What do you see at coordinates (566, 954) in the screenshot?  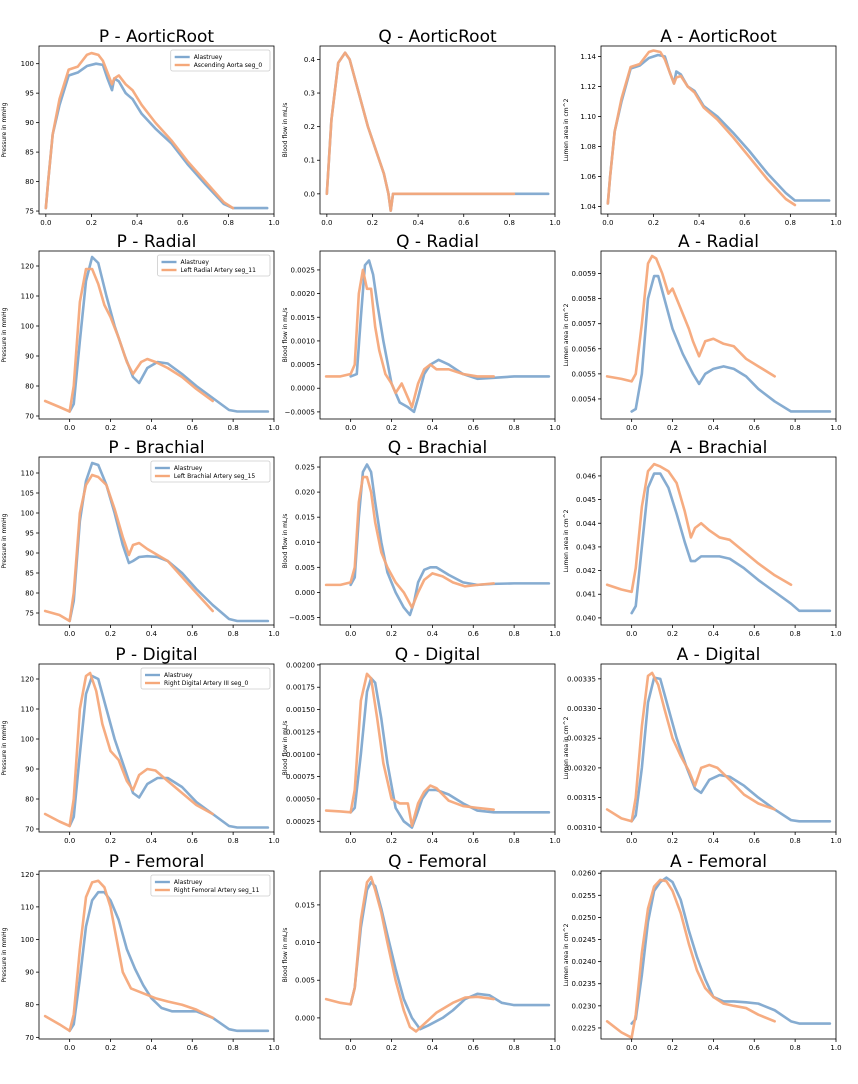 I see `y-axis-label: Lumen area in cm^2` at bounding box center [566, 954].